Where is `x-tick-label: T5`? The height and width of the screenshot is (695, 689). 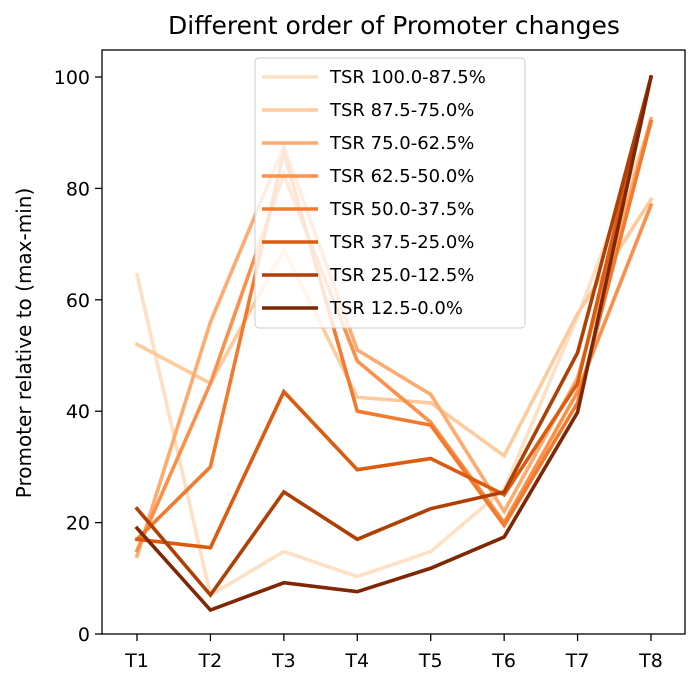 x-tick-label: T5 is located at coordinates (430, 661).